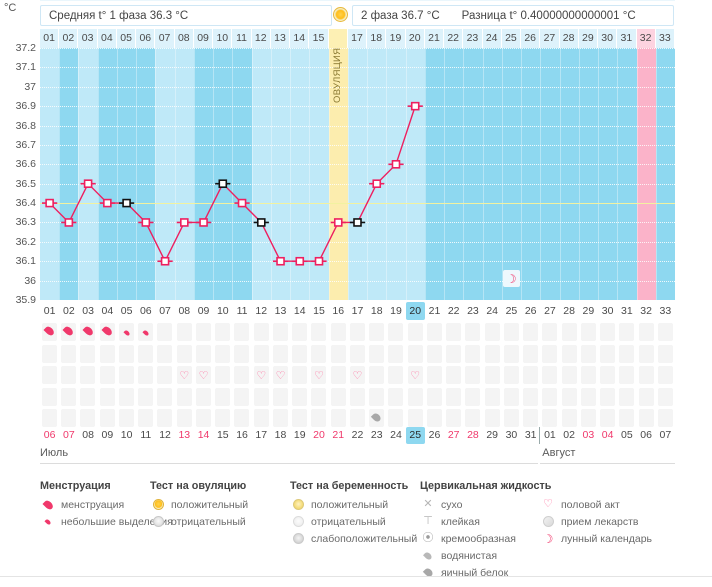 The width and height of the screenshot is (712, 587). I want to click on calendar-date-17: 17, so click(261, 435).